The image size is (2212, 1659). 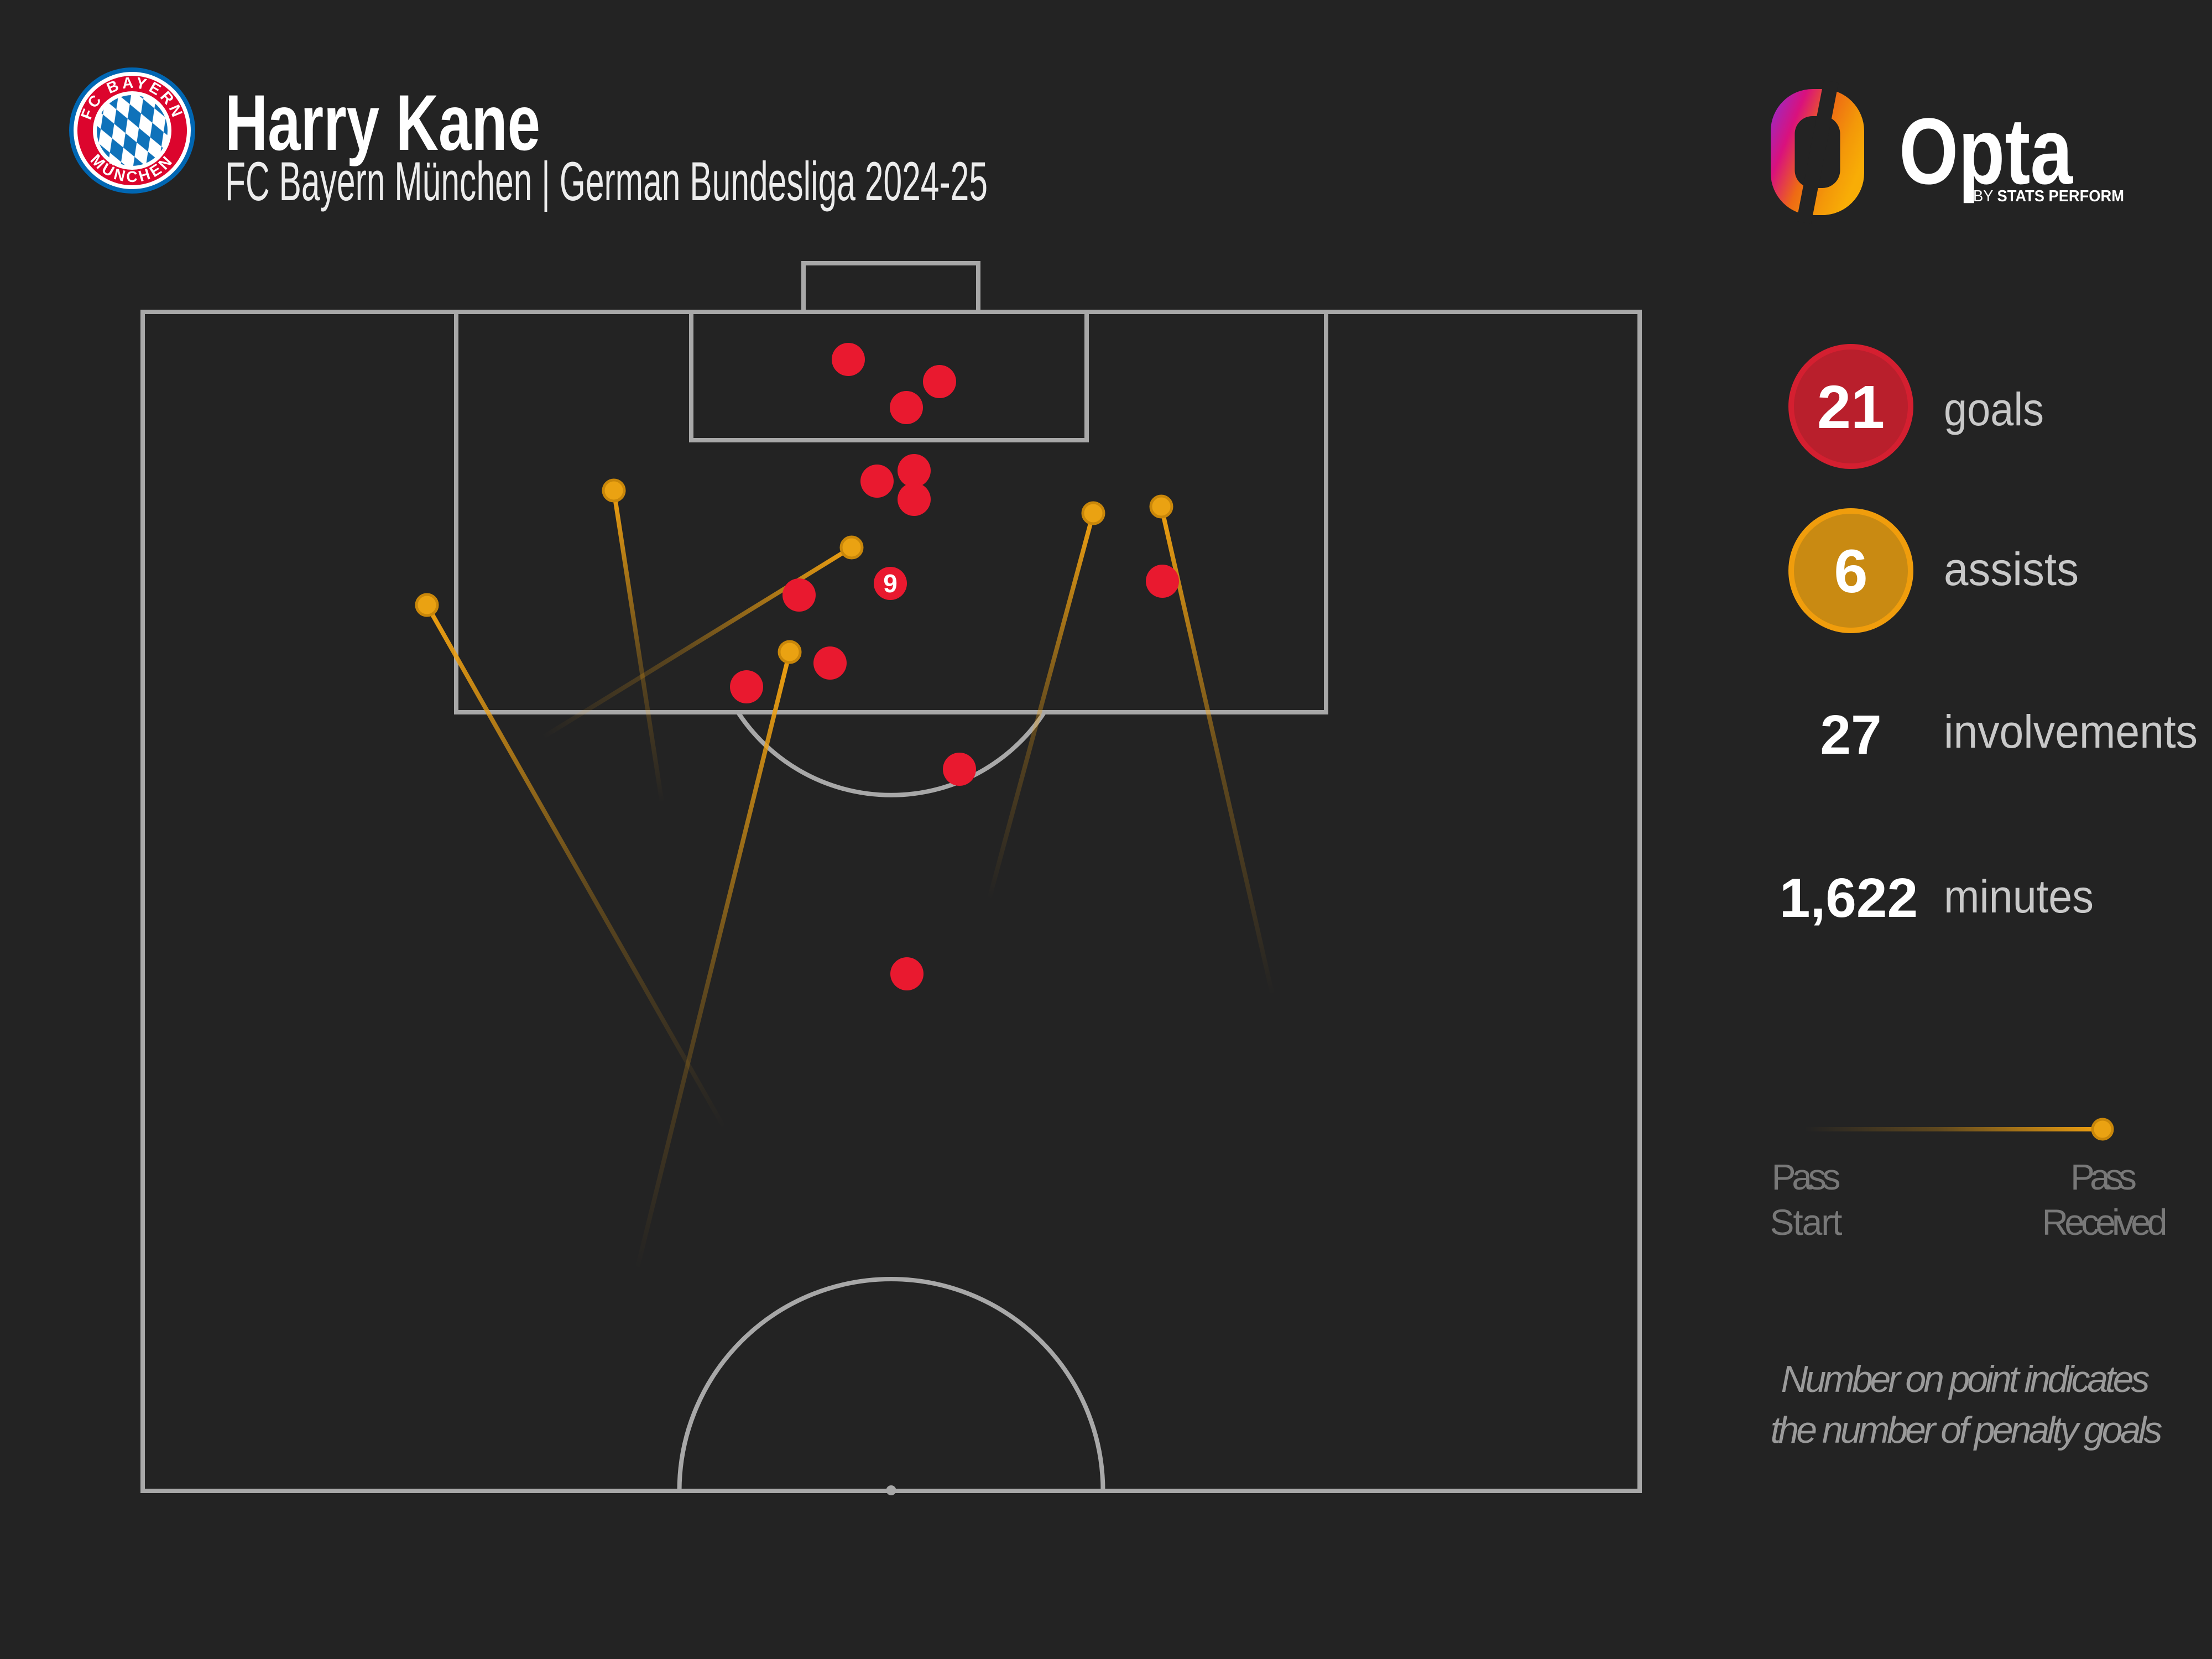 I want to click on svg-text: Opta, so click(x=1986, y=152).